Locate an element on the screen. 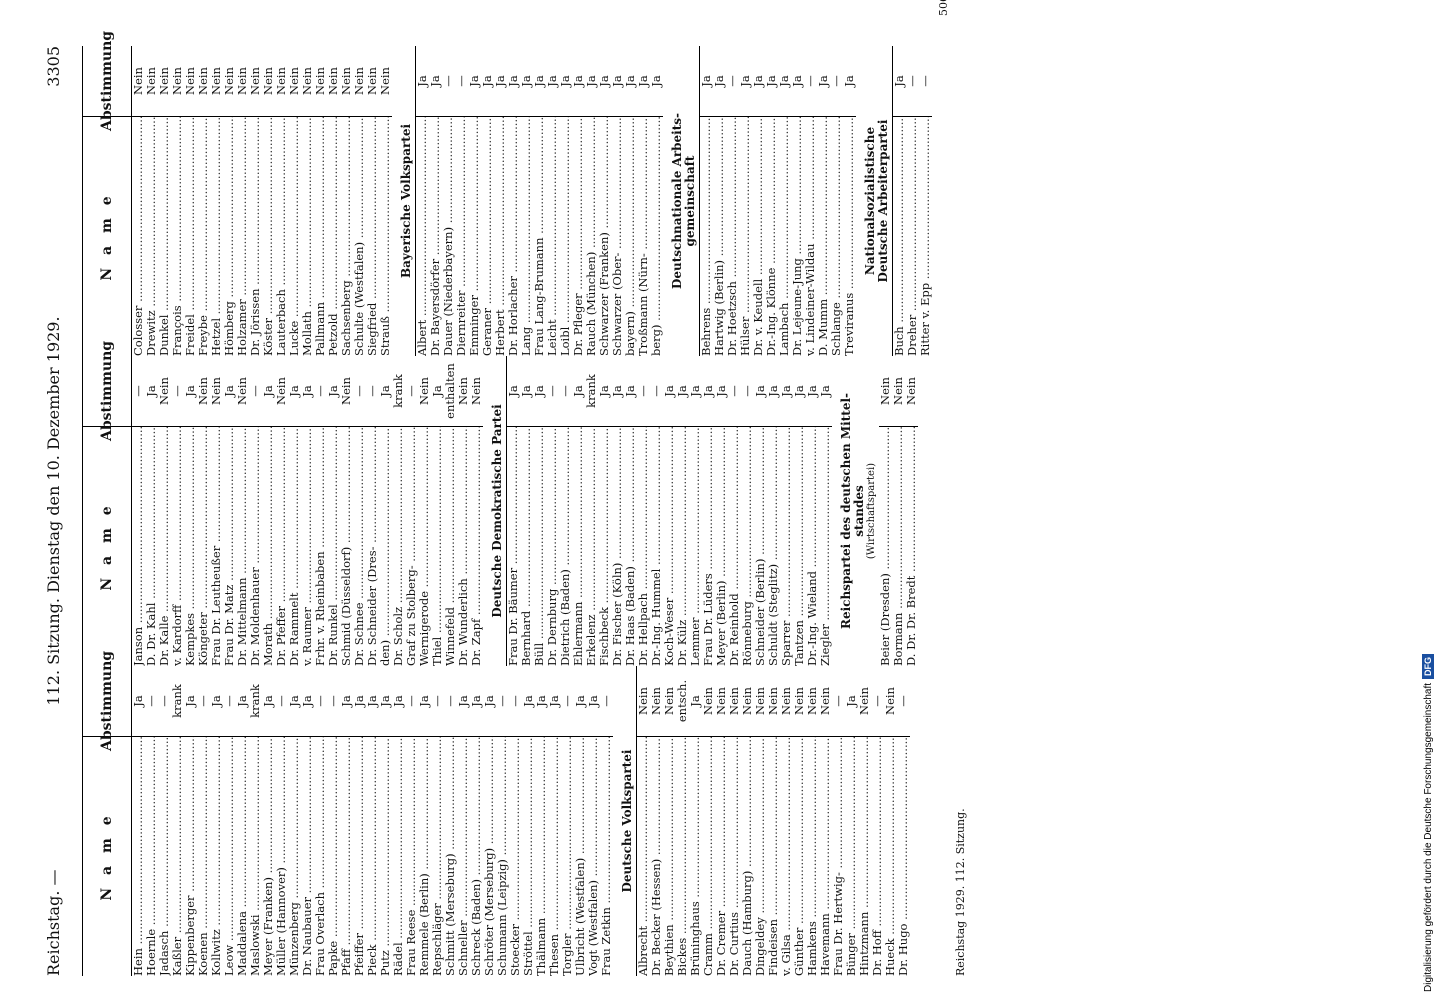 This screenshot has width=1434, height=1000. member-name: Winnefeld is located at coordinates (450, 546).